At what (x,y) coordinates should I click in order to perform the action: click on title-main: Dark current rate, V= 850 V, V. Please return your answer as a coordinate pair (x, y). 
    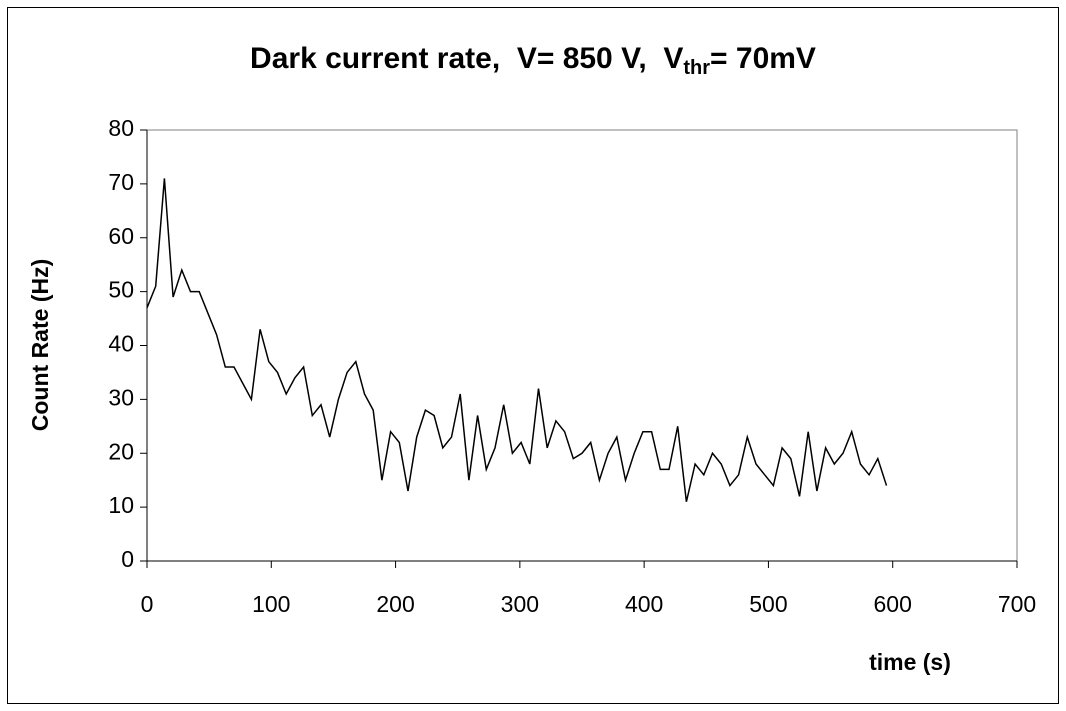
    Looking at the image, I should click on (466, 58).